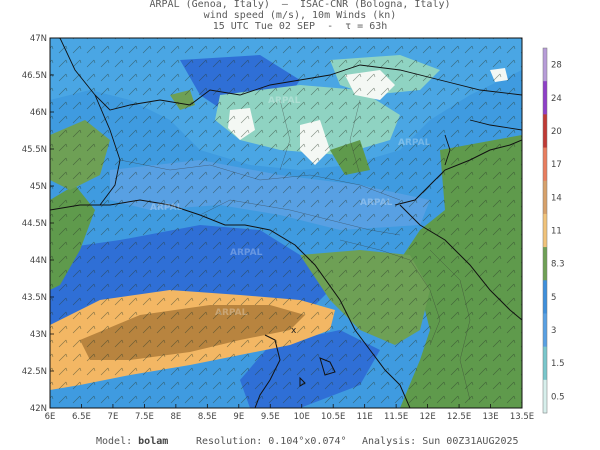  I want to click on lon-label: 10.5E, so click(333, 417).